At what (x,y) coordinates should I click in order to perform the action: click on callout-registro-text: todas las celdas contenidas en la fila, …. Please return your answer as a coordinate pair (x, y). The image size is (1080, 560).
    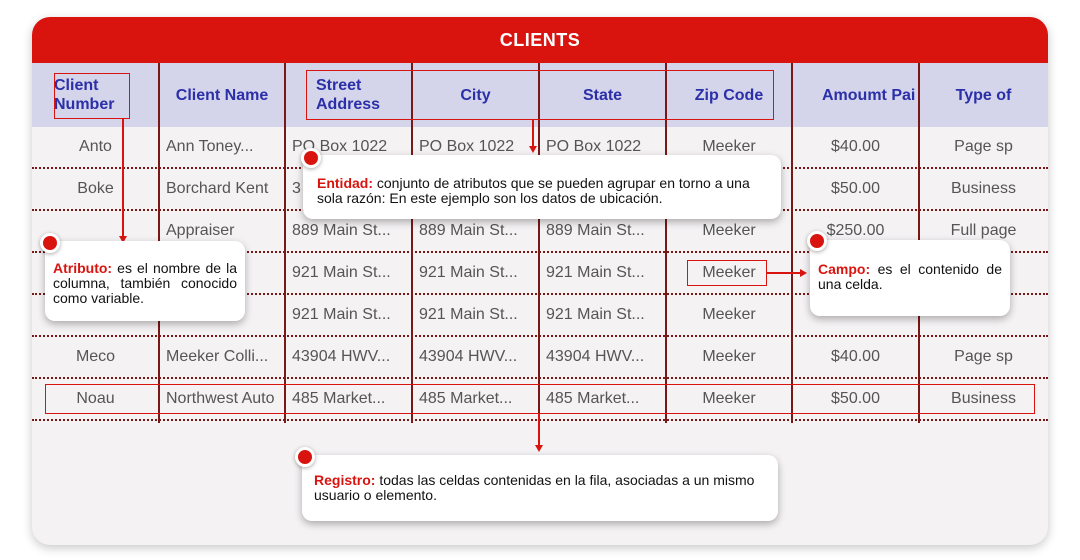
    Looking at the image, I should click on (534, 487).